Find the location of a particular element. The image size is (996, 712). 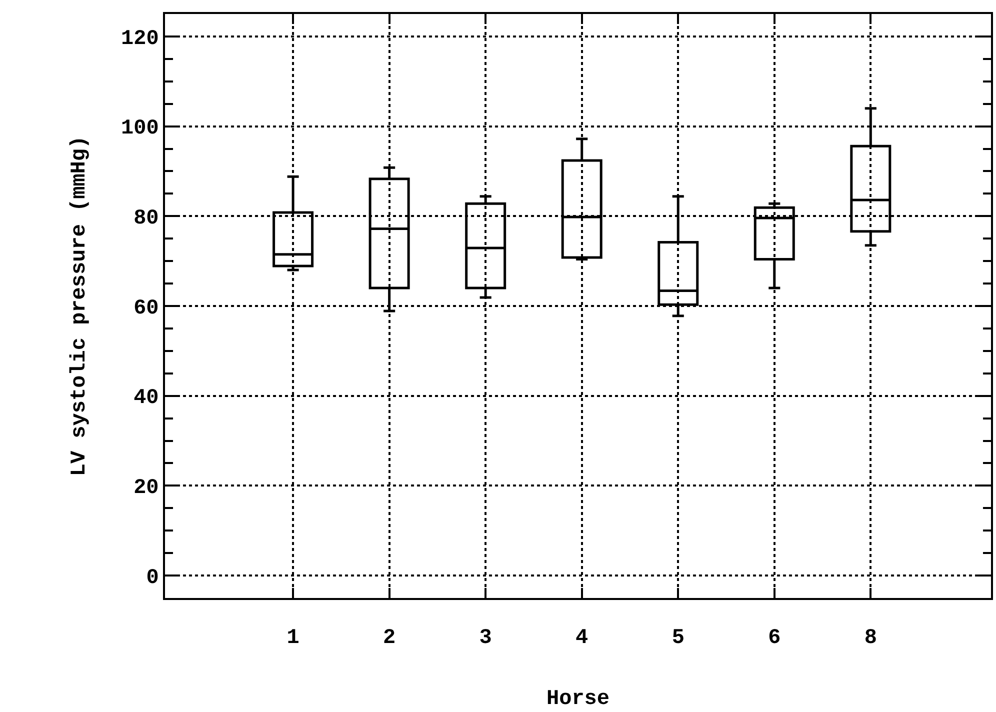

y-tick-label: 100 is located at coordinates (139, 129).